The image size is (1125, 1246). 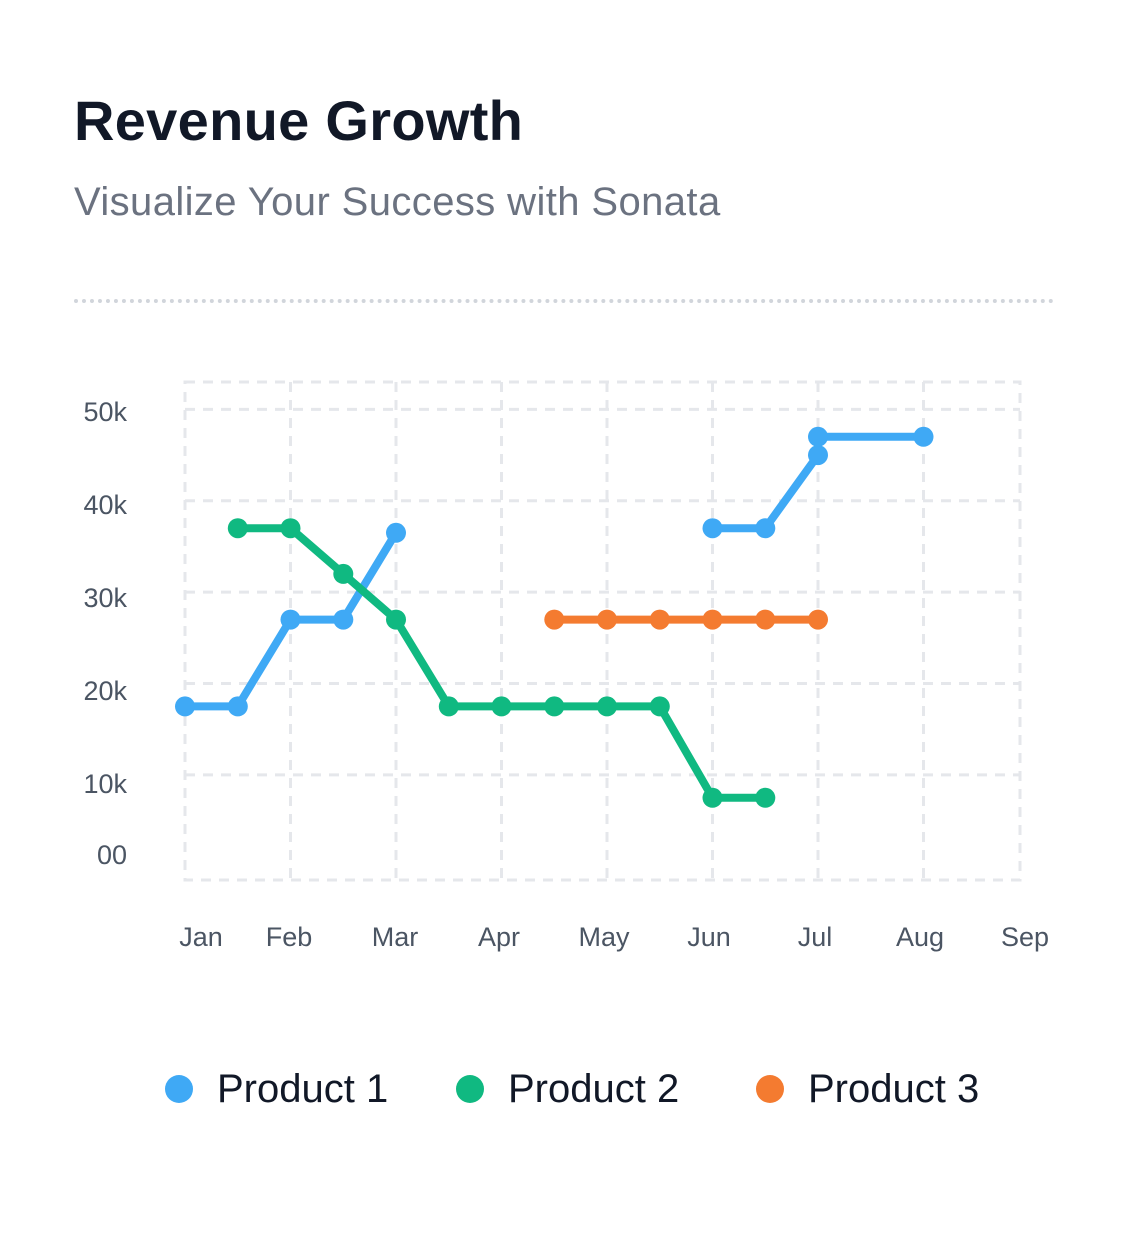 What do you see at coordinates (894, 1088) in the screenshot?
I see `legend-label: Product 3` at bounding box center [894, 1088].